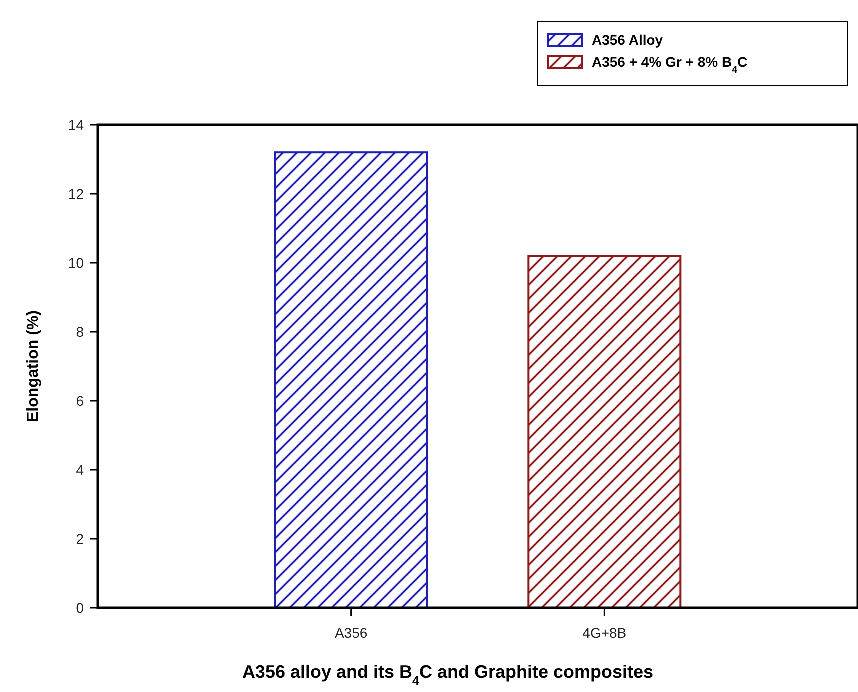 This screenshot has width=858, height=692. I want to click on x-tick-label: A356, so click(351, 633).